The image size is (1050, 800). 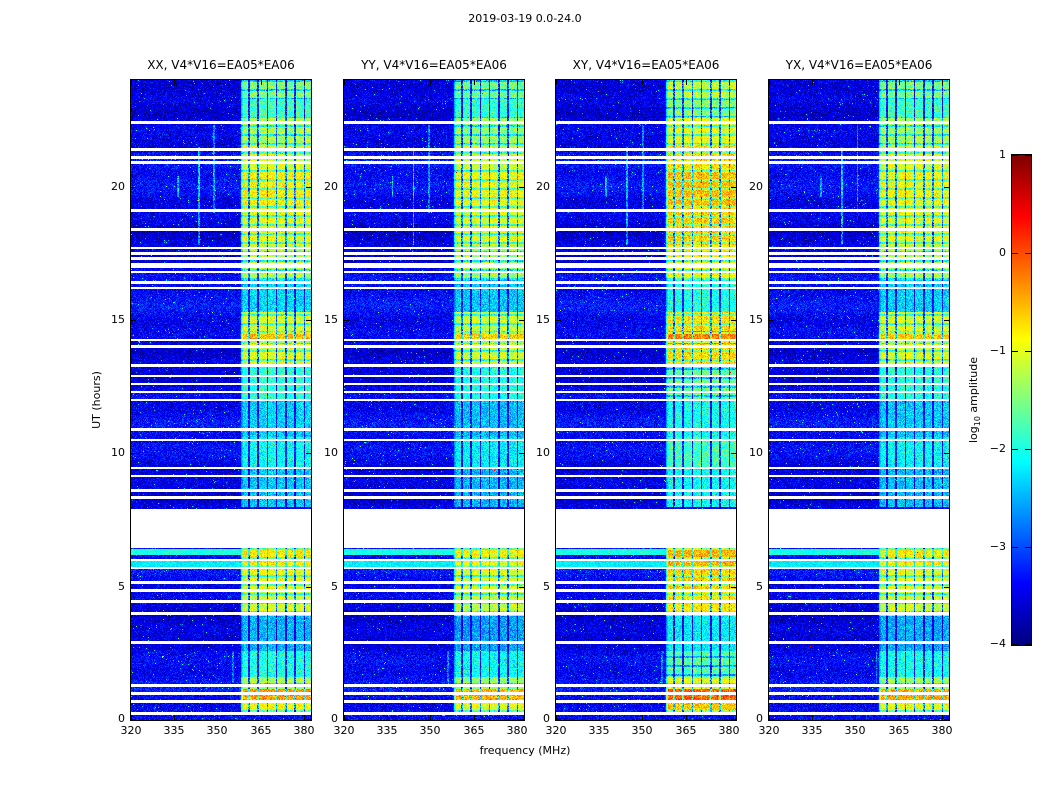 What do you see at coordinates (978, 421) in the screenshot?
I see `colorbar-label-sub10: 10` at bounding box center [978, 421].